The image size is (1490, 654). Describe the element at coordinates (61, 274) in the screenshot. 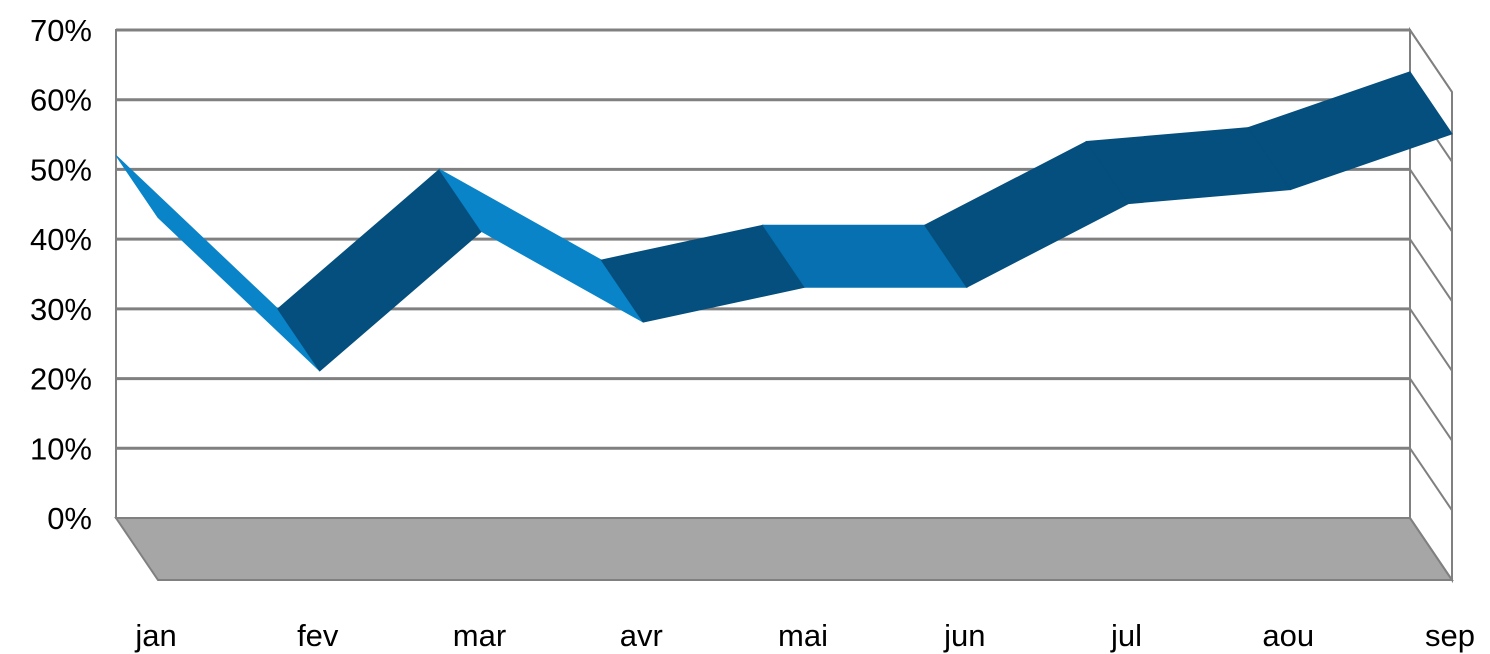

I see `y-axis-tick-labels: 0% 10% 20% 30% 40% 50% 60% 70%` at that location.